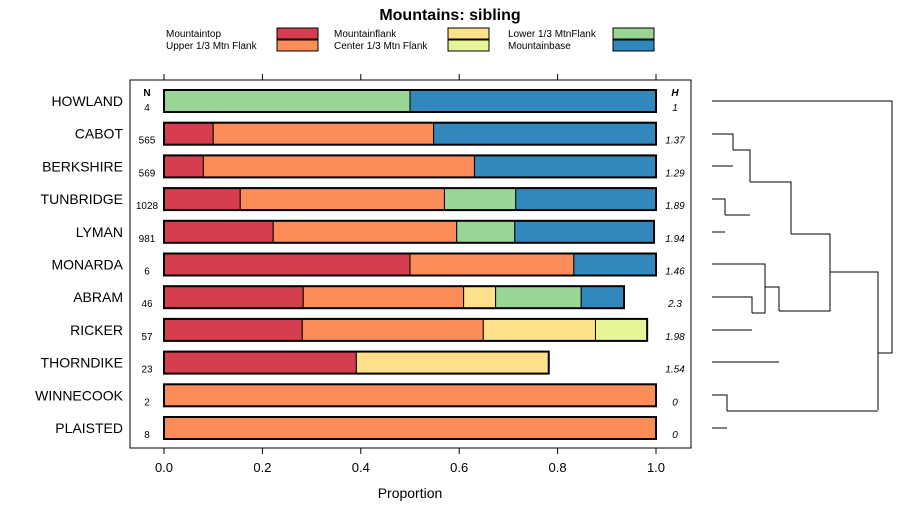 Image resolution: width=900 pixels, height=520 pixels. I want to click on h-value: 0, so click(675, 435).